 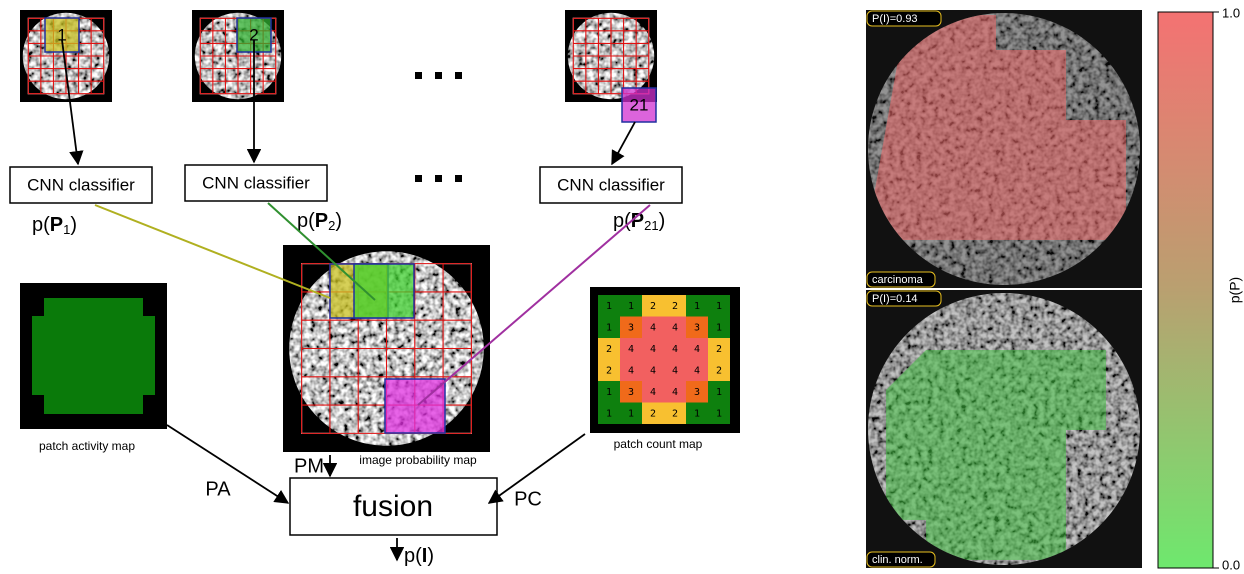 What do you see at coordinates (218, 489) in the screenshot?
I see `input-label: PA` at bounding box center [218, 489].